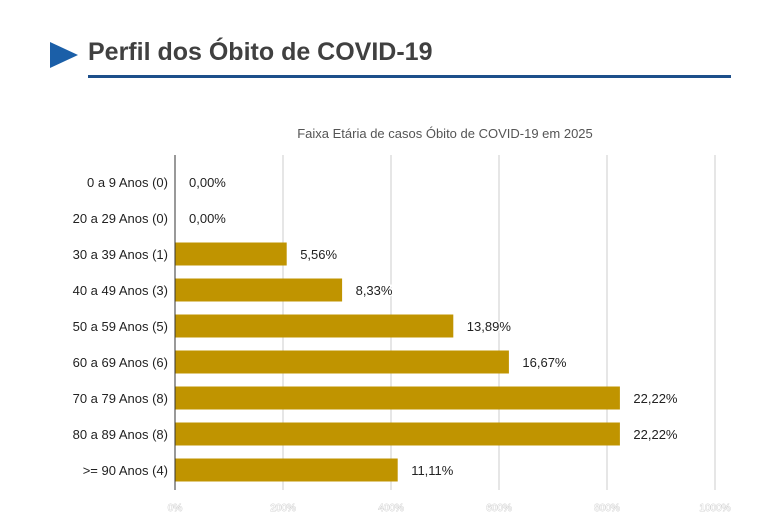  I want to click on x-tick-label: 1000%, so click(714, 508).